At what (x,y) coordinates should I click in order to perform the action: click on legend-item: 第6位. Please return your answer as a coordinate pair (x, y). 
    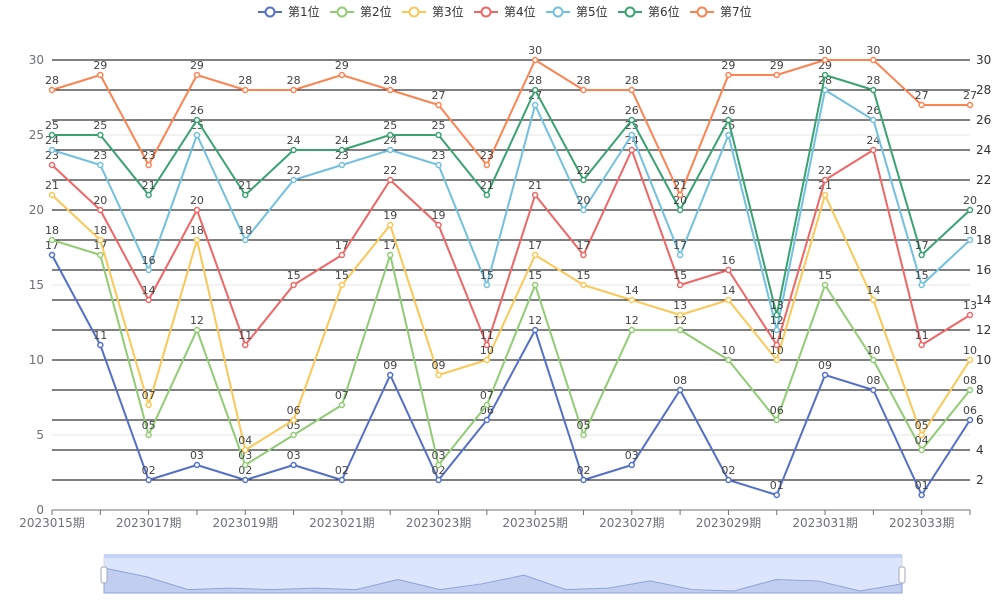
    Looking at the image, I should click on (649, 11).